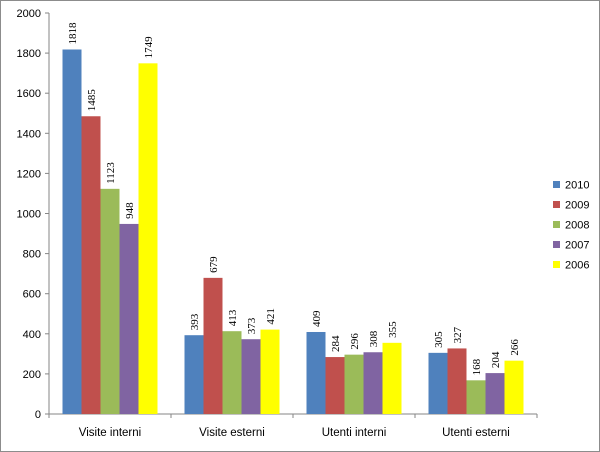  Describe the element at coordinates (29, 215) in the screenshot. I see `y-tick-label: 1000` at that location.